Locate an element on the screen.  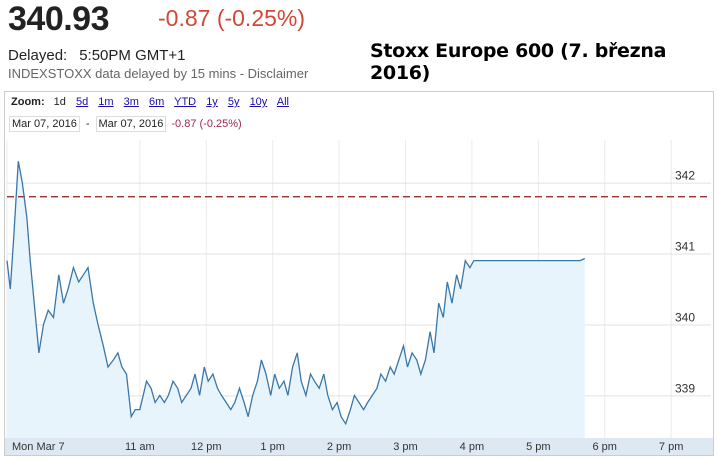
price-change: -0.87 (-0.25%) is located at coordinates (232, 18).